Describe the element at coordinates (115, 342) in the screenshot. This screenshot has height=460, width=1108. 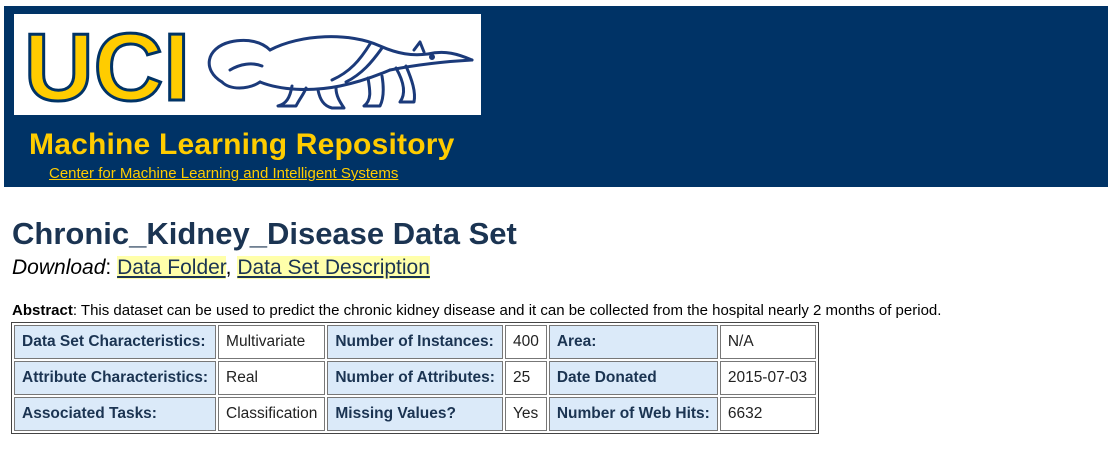
I see `table-label-cell: Data Set Characteristics:` at that location.